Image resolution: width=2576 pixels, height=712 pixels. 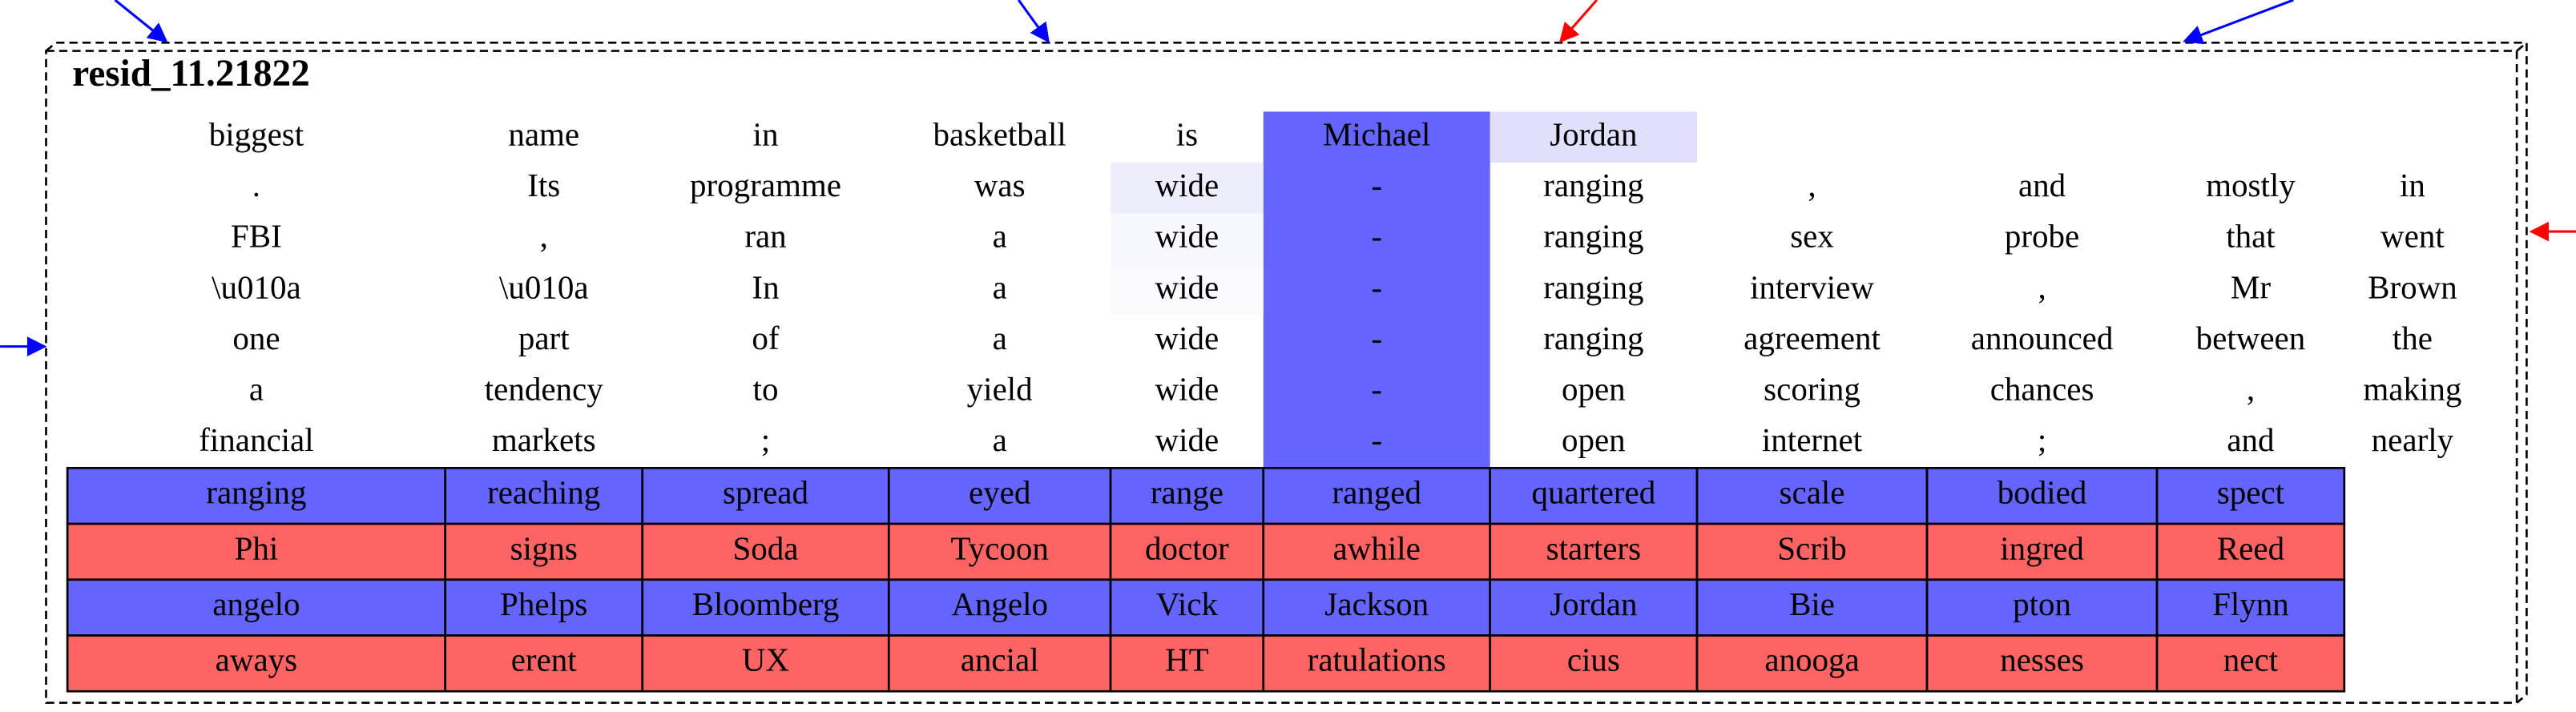 I want to click on context-token: interview, so click(x=1812, y=286).